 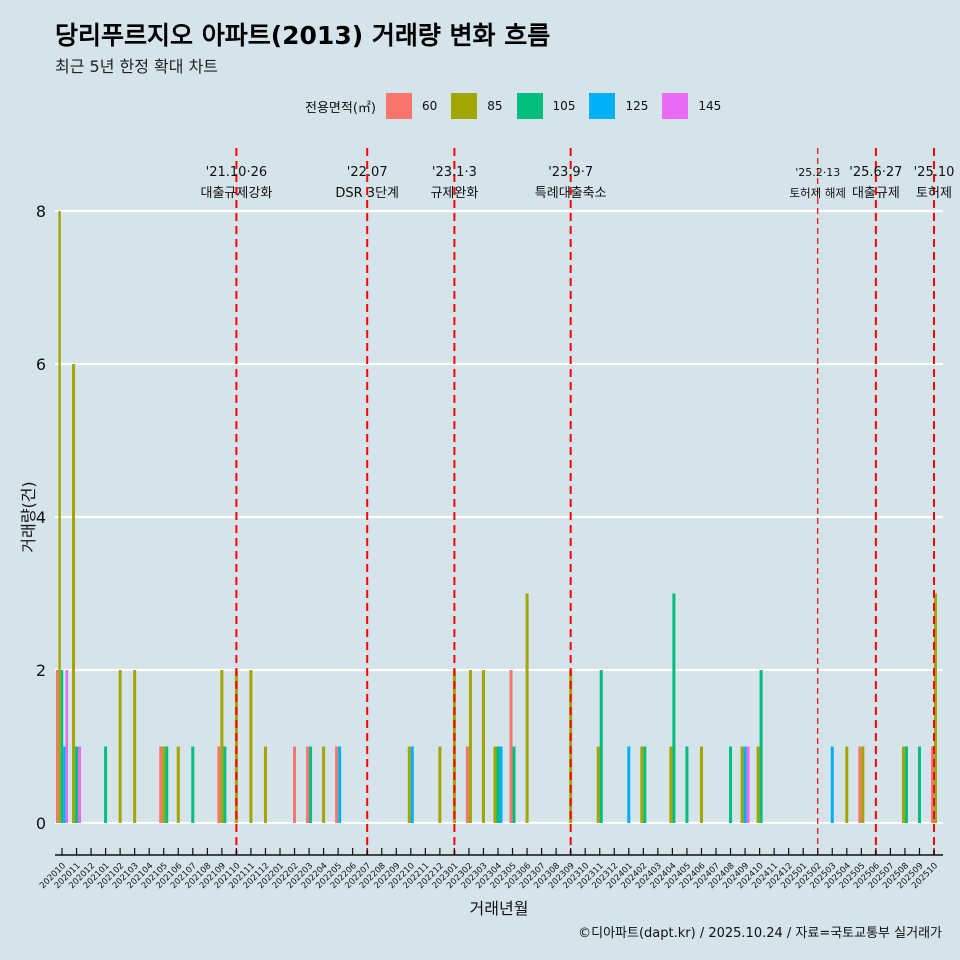 I want to click on event-label: 대출규제, so click(x=876, y=193).